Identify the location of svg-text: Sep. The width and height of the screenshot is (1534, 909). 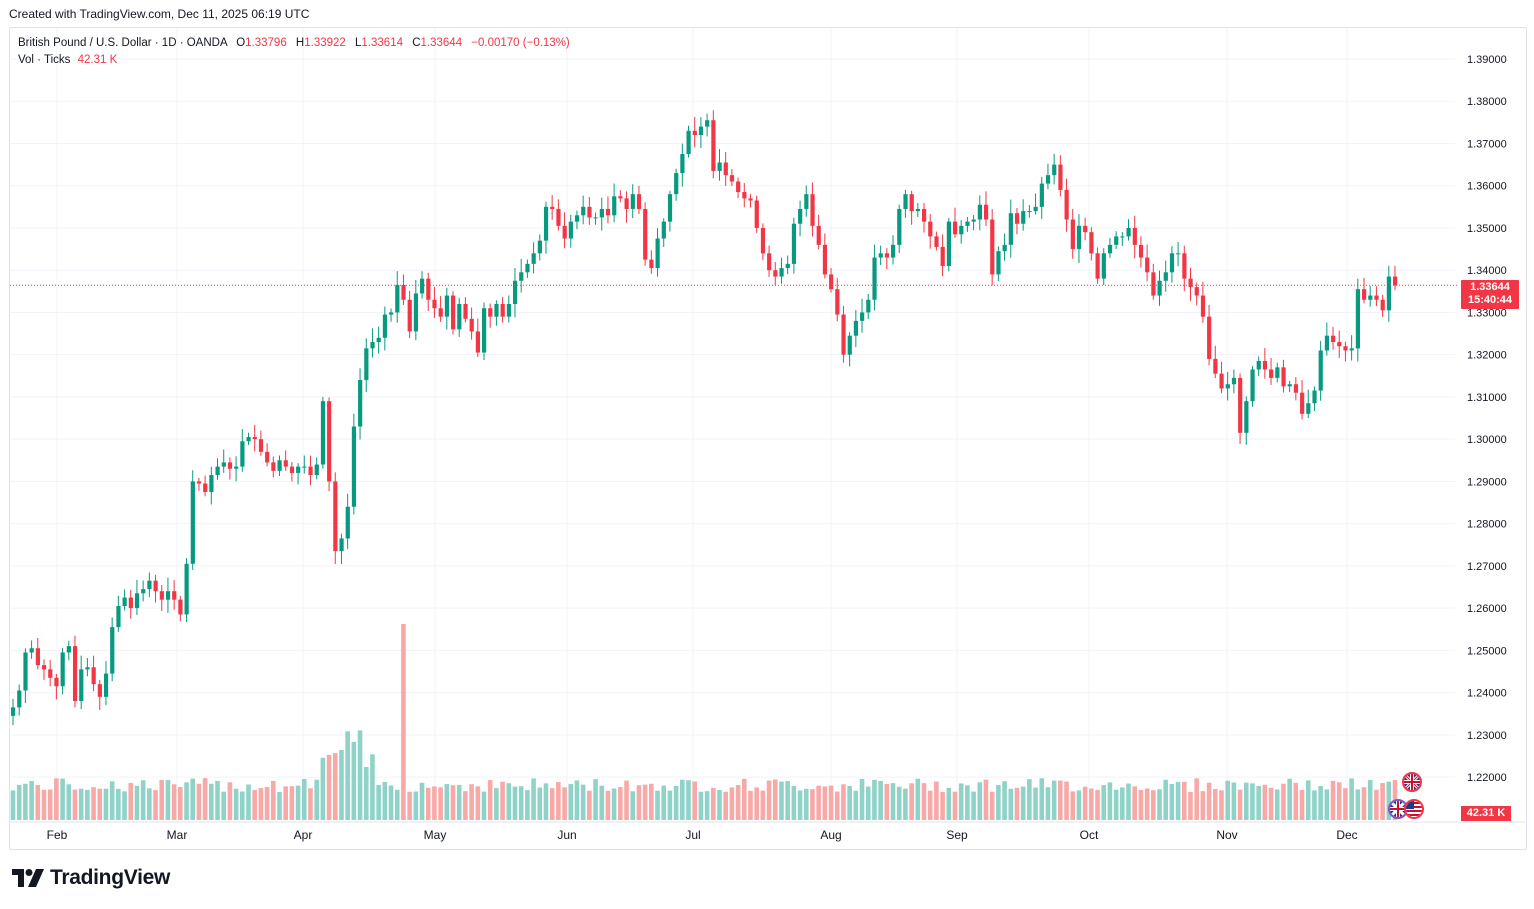
(957, 835).